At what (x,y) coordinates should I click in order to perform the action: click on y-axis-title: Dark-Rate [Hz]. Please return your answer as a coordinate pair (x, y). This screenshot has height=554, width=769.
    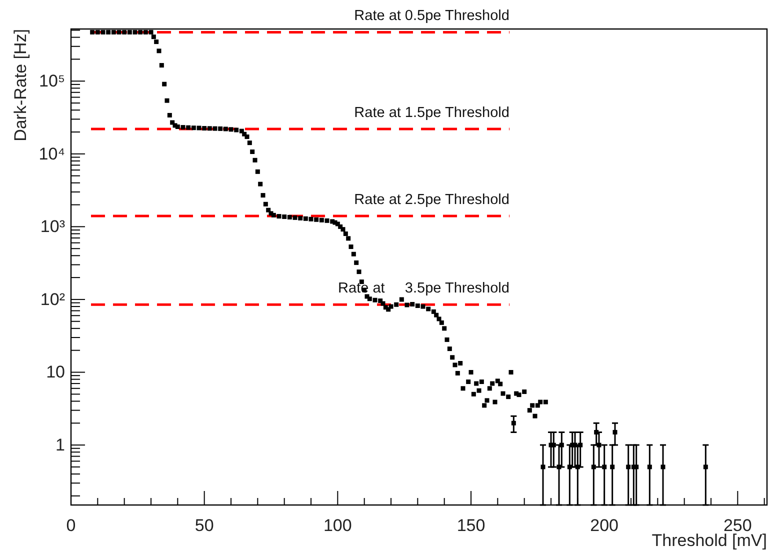
    Looking at the image, I should click on (20, 85).